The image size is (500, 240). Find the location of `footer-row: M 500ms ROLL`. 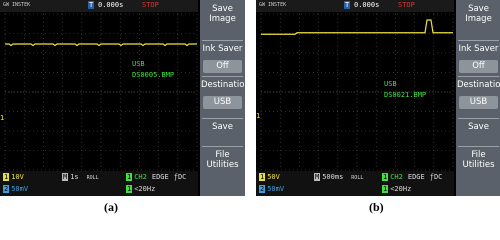

footer-row: M 500ms ROLL is located at coordinates (338, 177).